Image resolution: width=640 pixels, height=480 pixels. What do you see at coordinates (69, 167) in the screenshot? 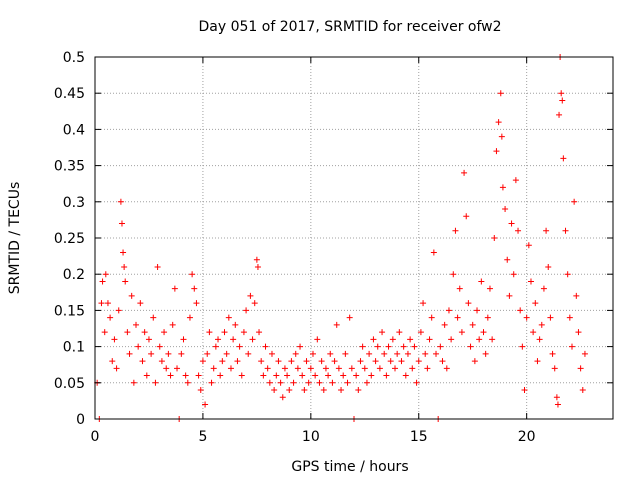
I see `y-tick-label: 0.35` at bounding box center [69, 167].